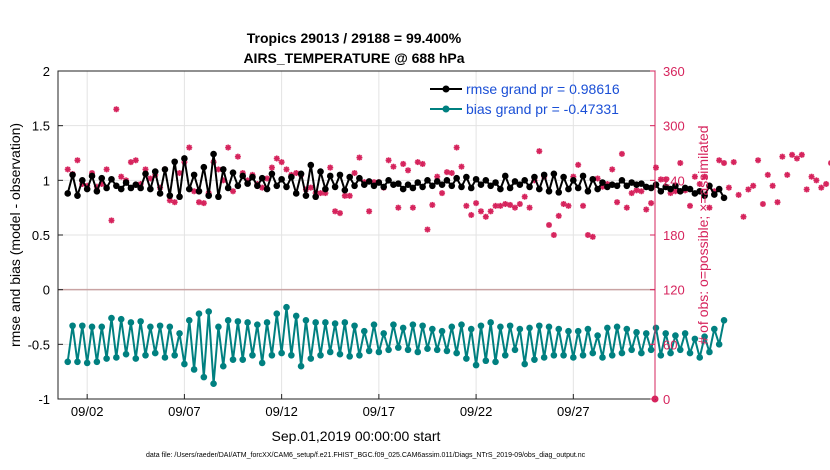  Describe the element at coordinates (41, 235) in the screenshot. I see `y-tick-label: 0.5` at that location.